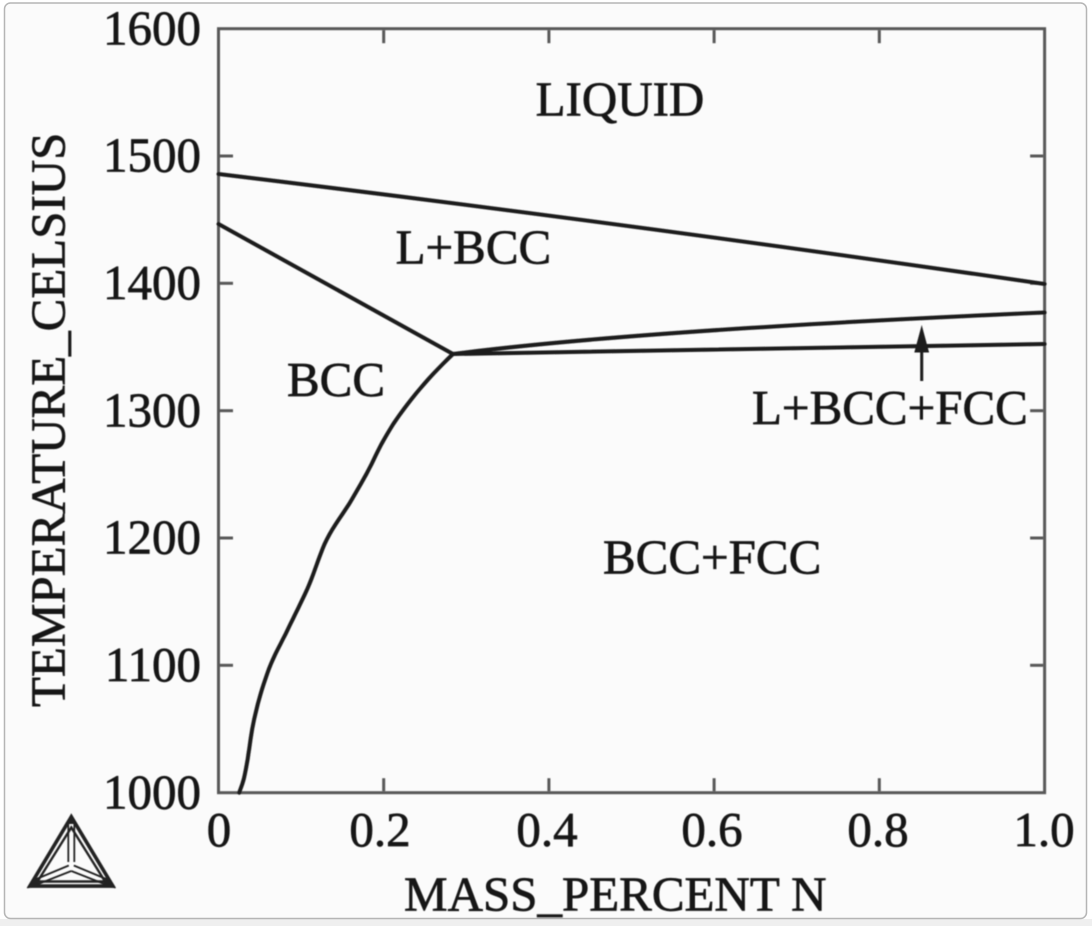 The height and width of the screenshot is (931, 1092). What do you see at coordinates (620, 99) in the screenshot?
I see `svg-text: LIQUID` at bounding box center [620, 99].